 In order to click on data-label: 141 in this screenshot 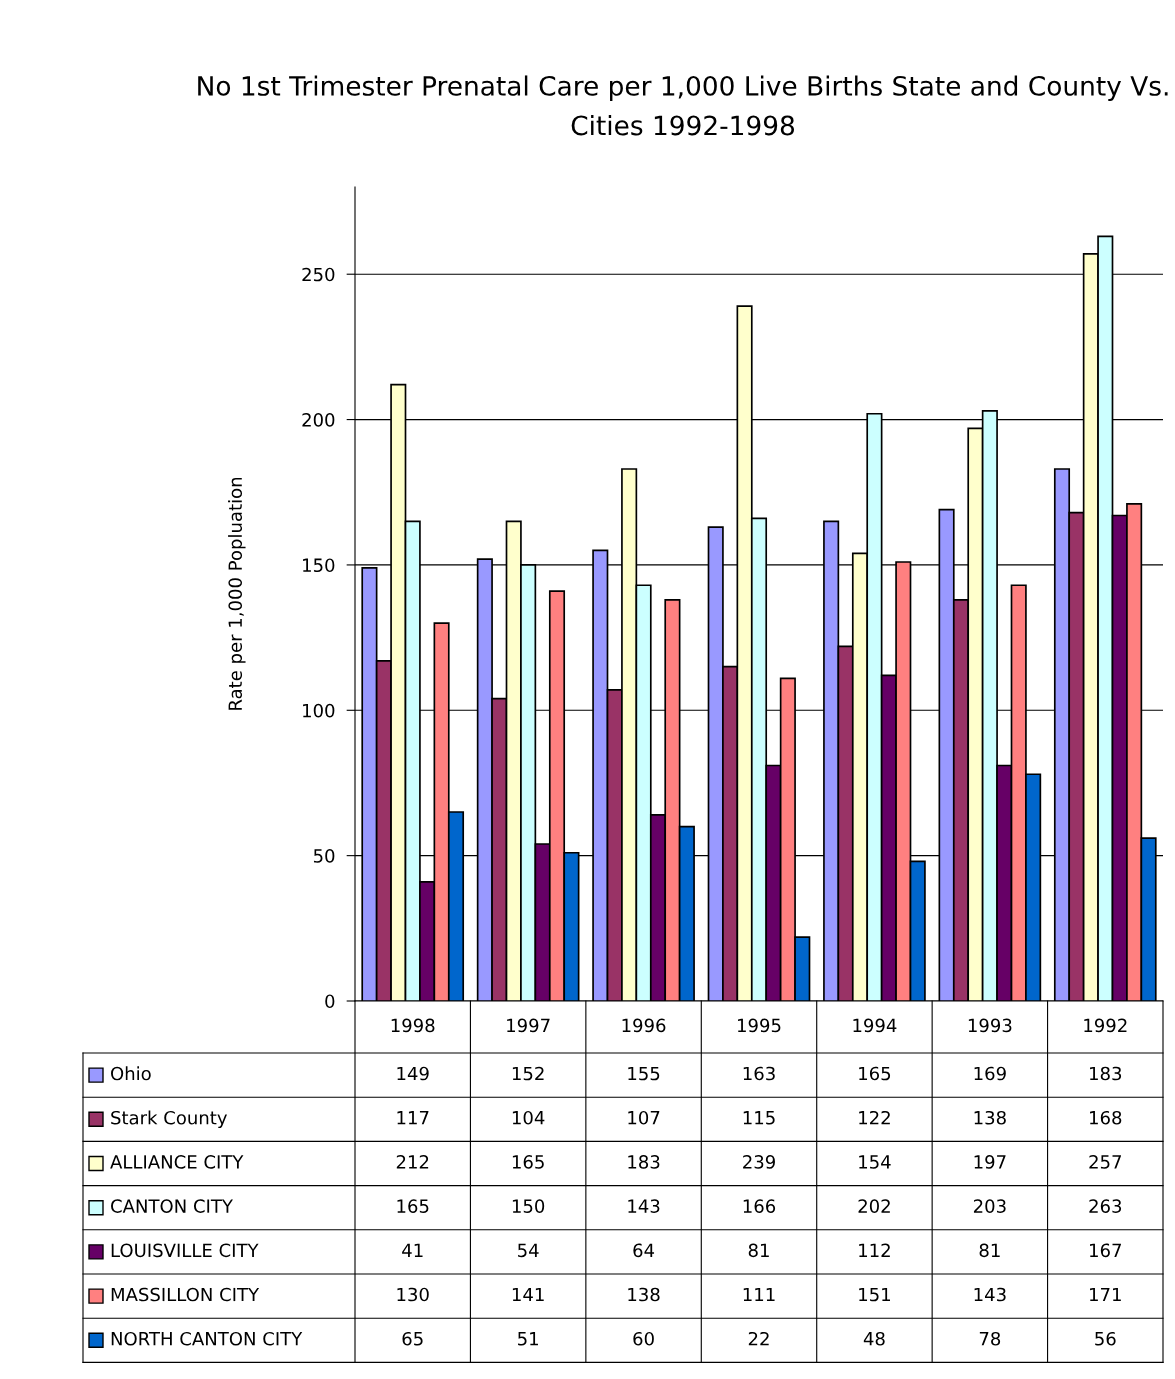, I will do `click(528, 1294)`.